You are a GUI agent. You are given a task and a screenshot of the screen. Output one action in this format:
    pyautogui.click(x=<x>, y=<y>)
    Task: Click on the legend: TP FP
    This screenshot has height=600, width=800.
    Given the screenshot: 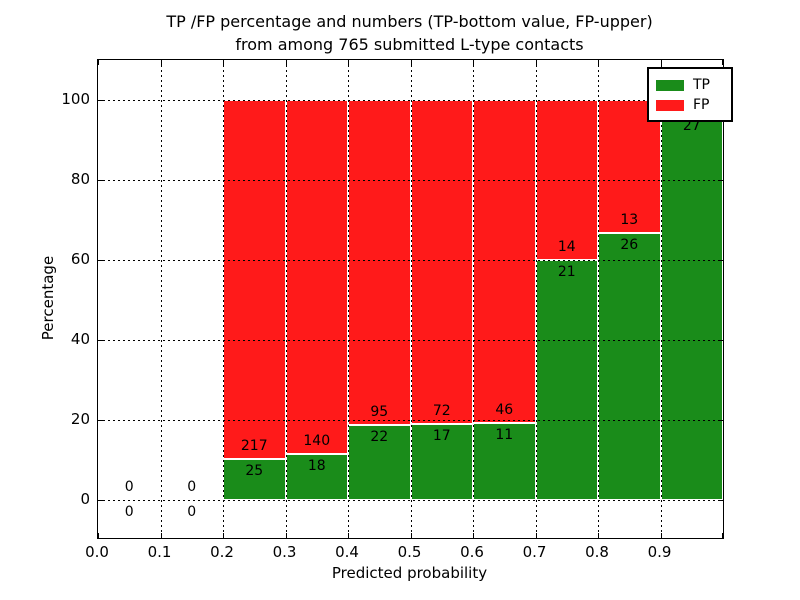 What is the action you would take?
    pyautogui.click(x=690, y=94)
    